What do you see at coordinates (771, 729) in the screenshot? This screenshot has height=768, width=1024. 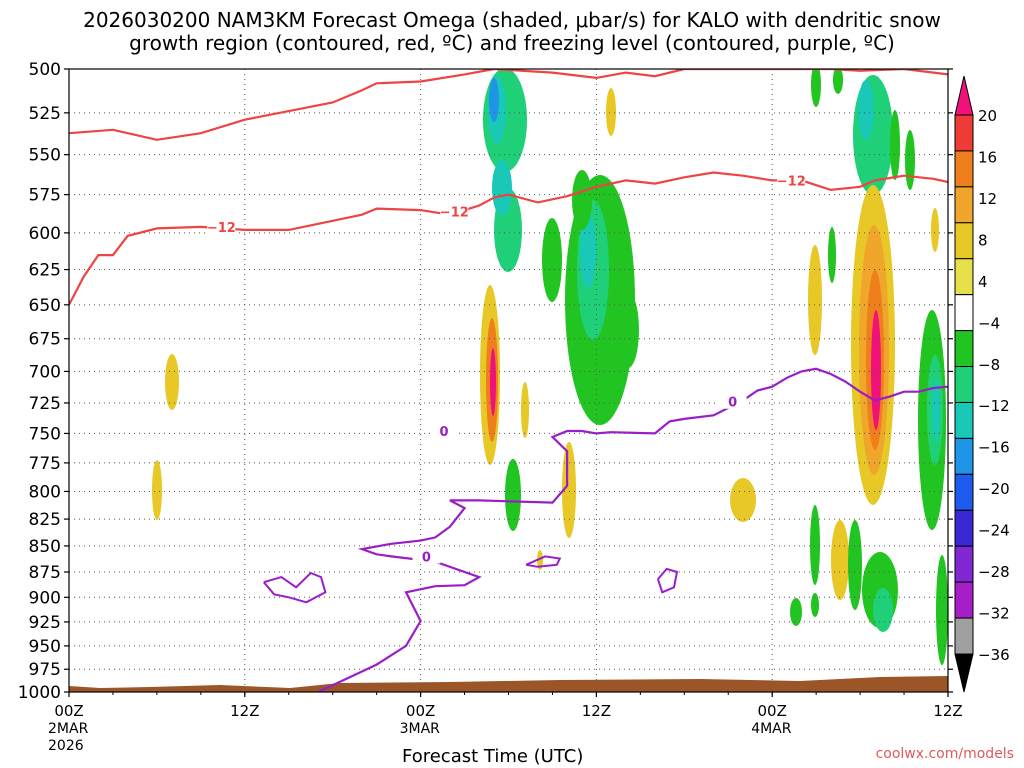 I see `x-tick-date-48: 4MAR` at bounding box center [771, 729].